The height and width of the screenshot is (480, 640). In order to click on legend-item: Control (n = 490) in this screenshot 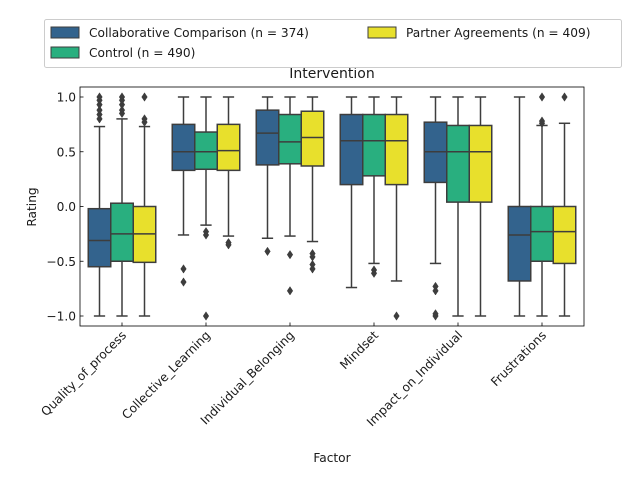, I will do `click(122, 53)`.